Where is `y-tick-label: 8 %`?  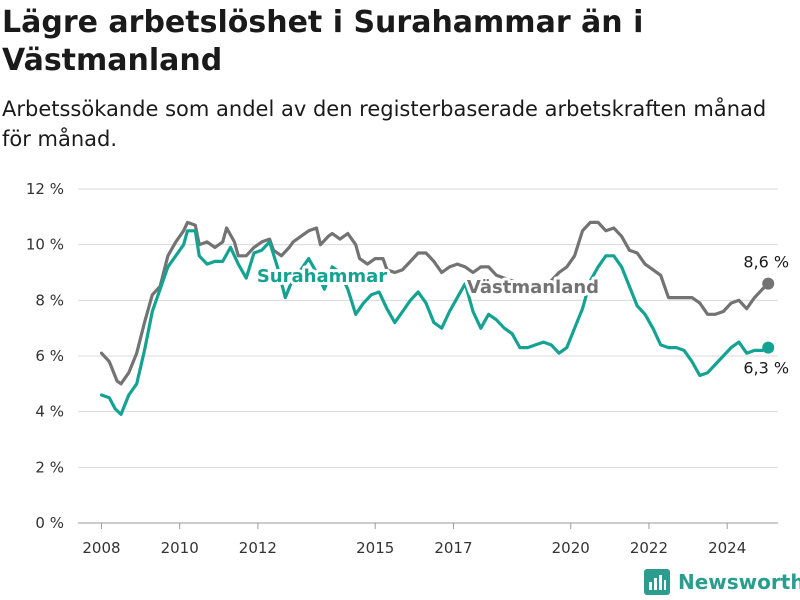
y-tick-label: 8 % is located at coordinates (49, 300).